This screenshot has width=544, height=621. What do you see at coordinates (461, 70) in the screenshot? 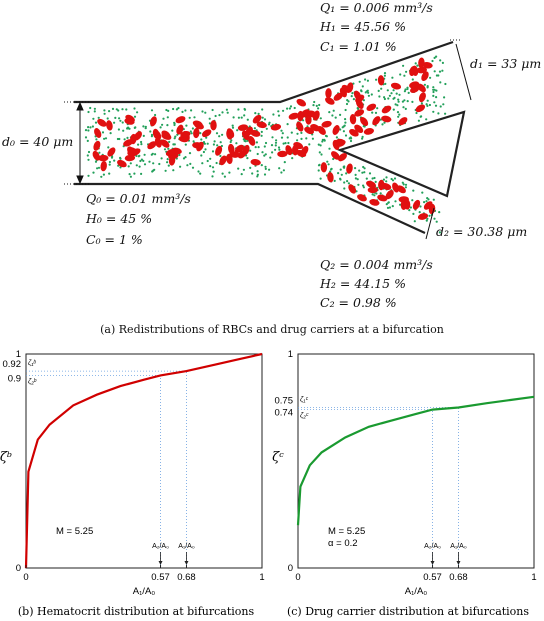
I see `dimension-d1` at bounding box center [461, 70].